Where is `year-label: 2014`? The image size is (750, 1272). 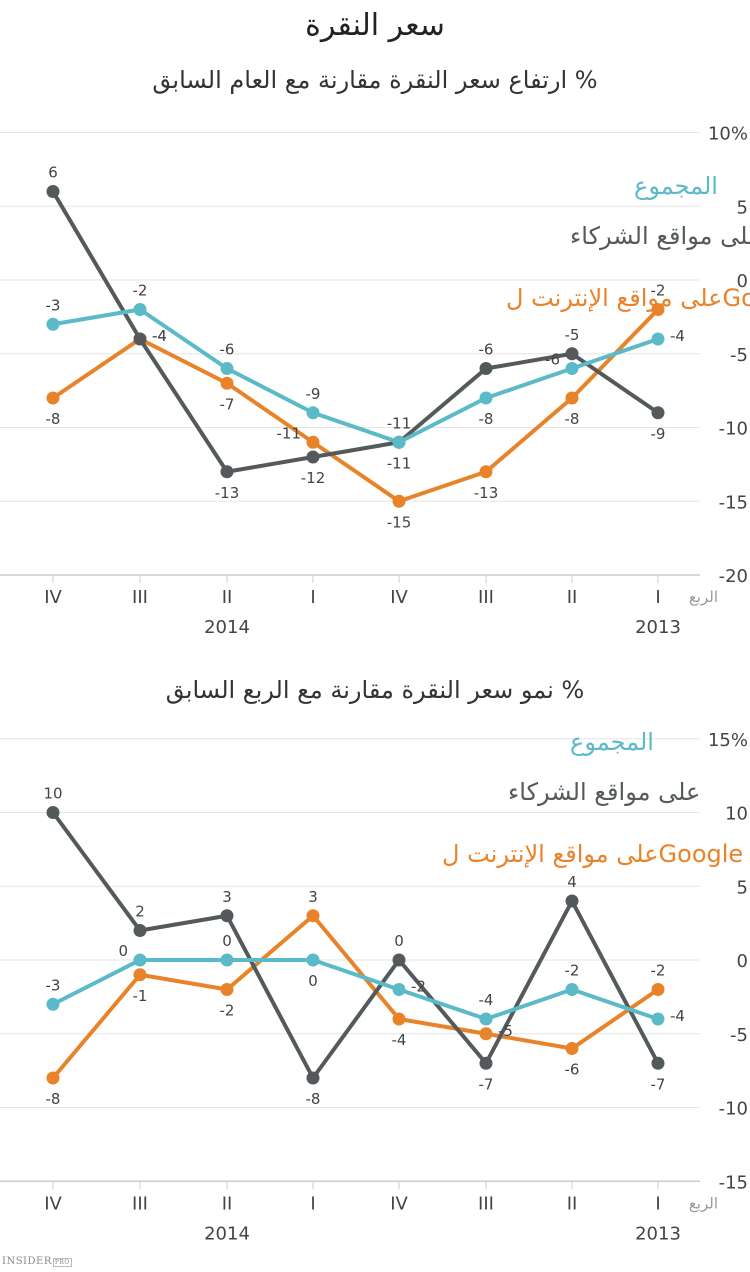
year-label: 2014 is located at coordinates (227, 627).